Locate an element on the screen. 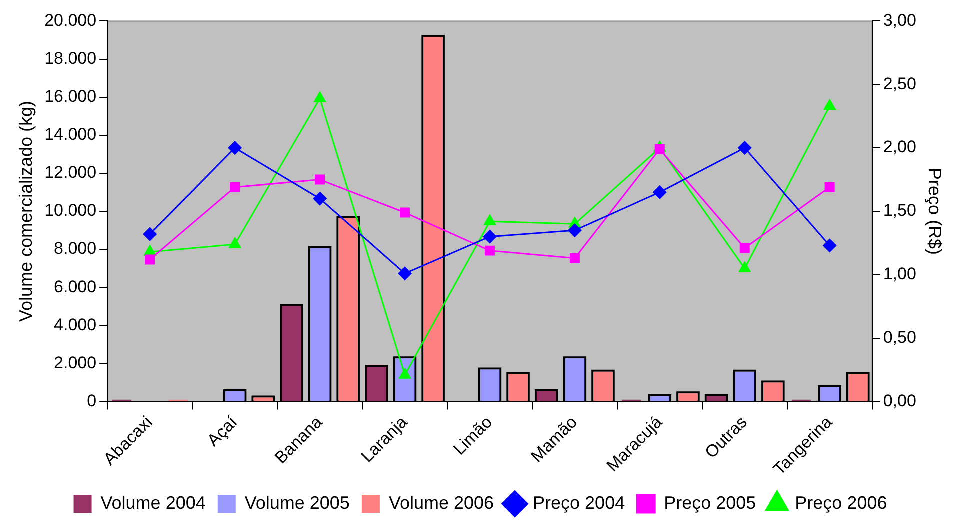 The image size is (961, 531). y-tick-label: 16.000 is located at coordinates (70, 96).